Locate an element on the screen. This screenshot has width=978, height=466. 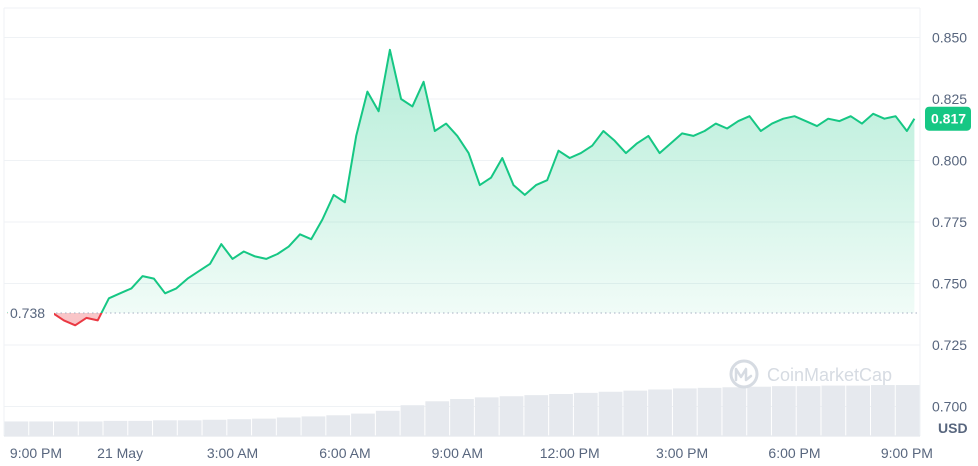
x-tick-label: 3:00 AM is located at coordinates (232, 453).